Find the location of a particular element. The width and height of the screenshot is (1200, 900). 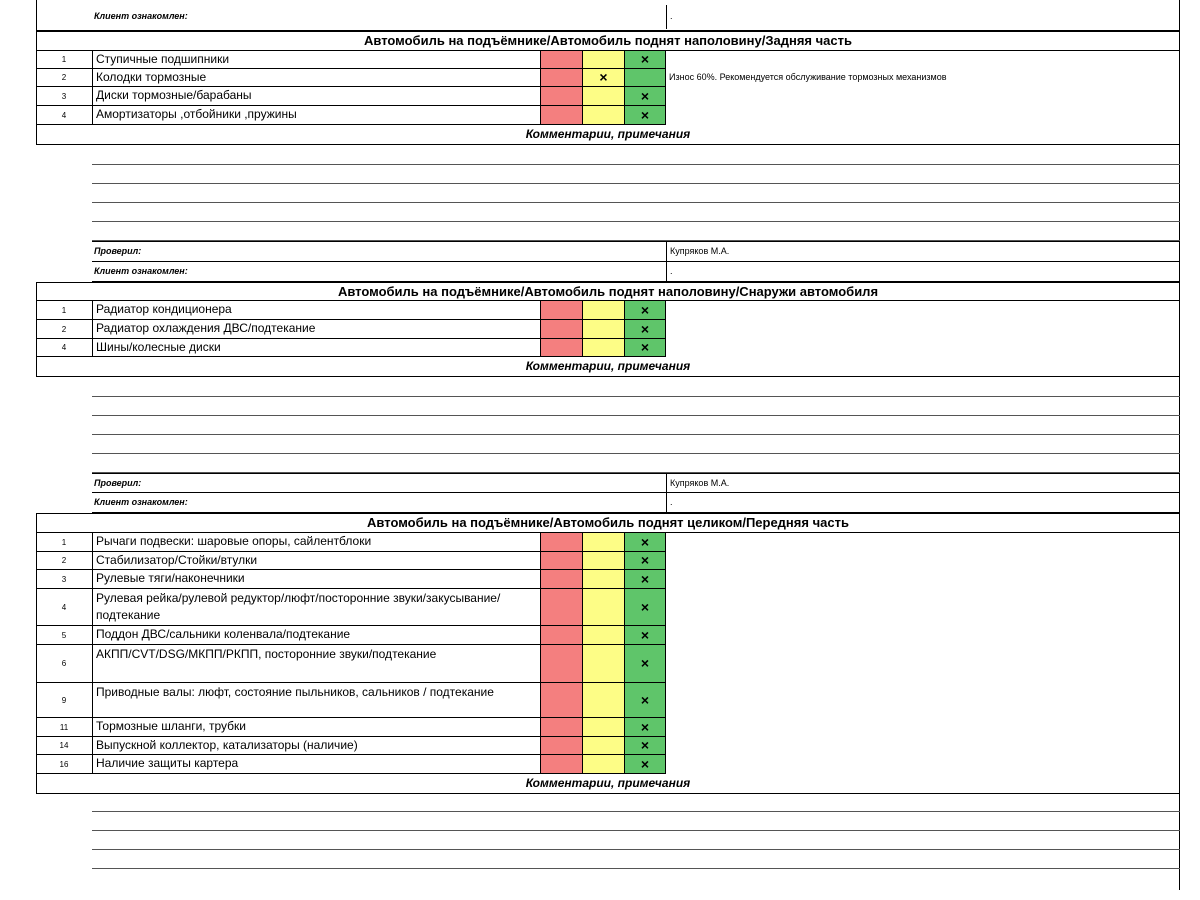

meta-top-line is located at coordinates (636, 241).